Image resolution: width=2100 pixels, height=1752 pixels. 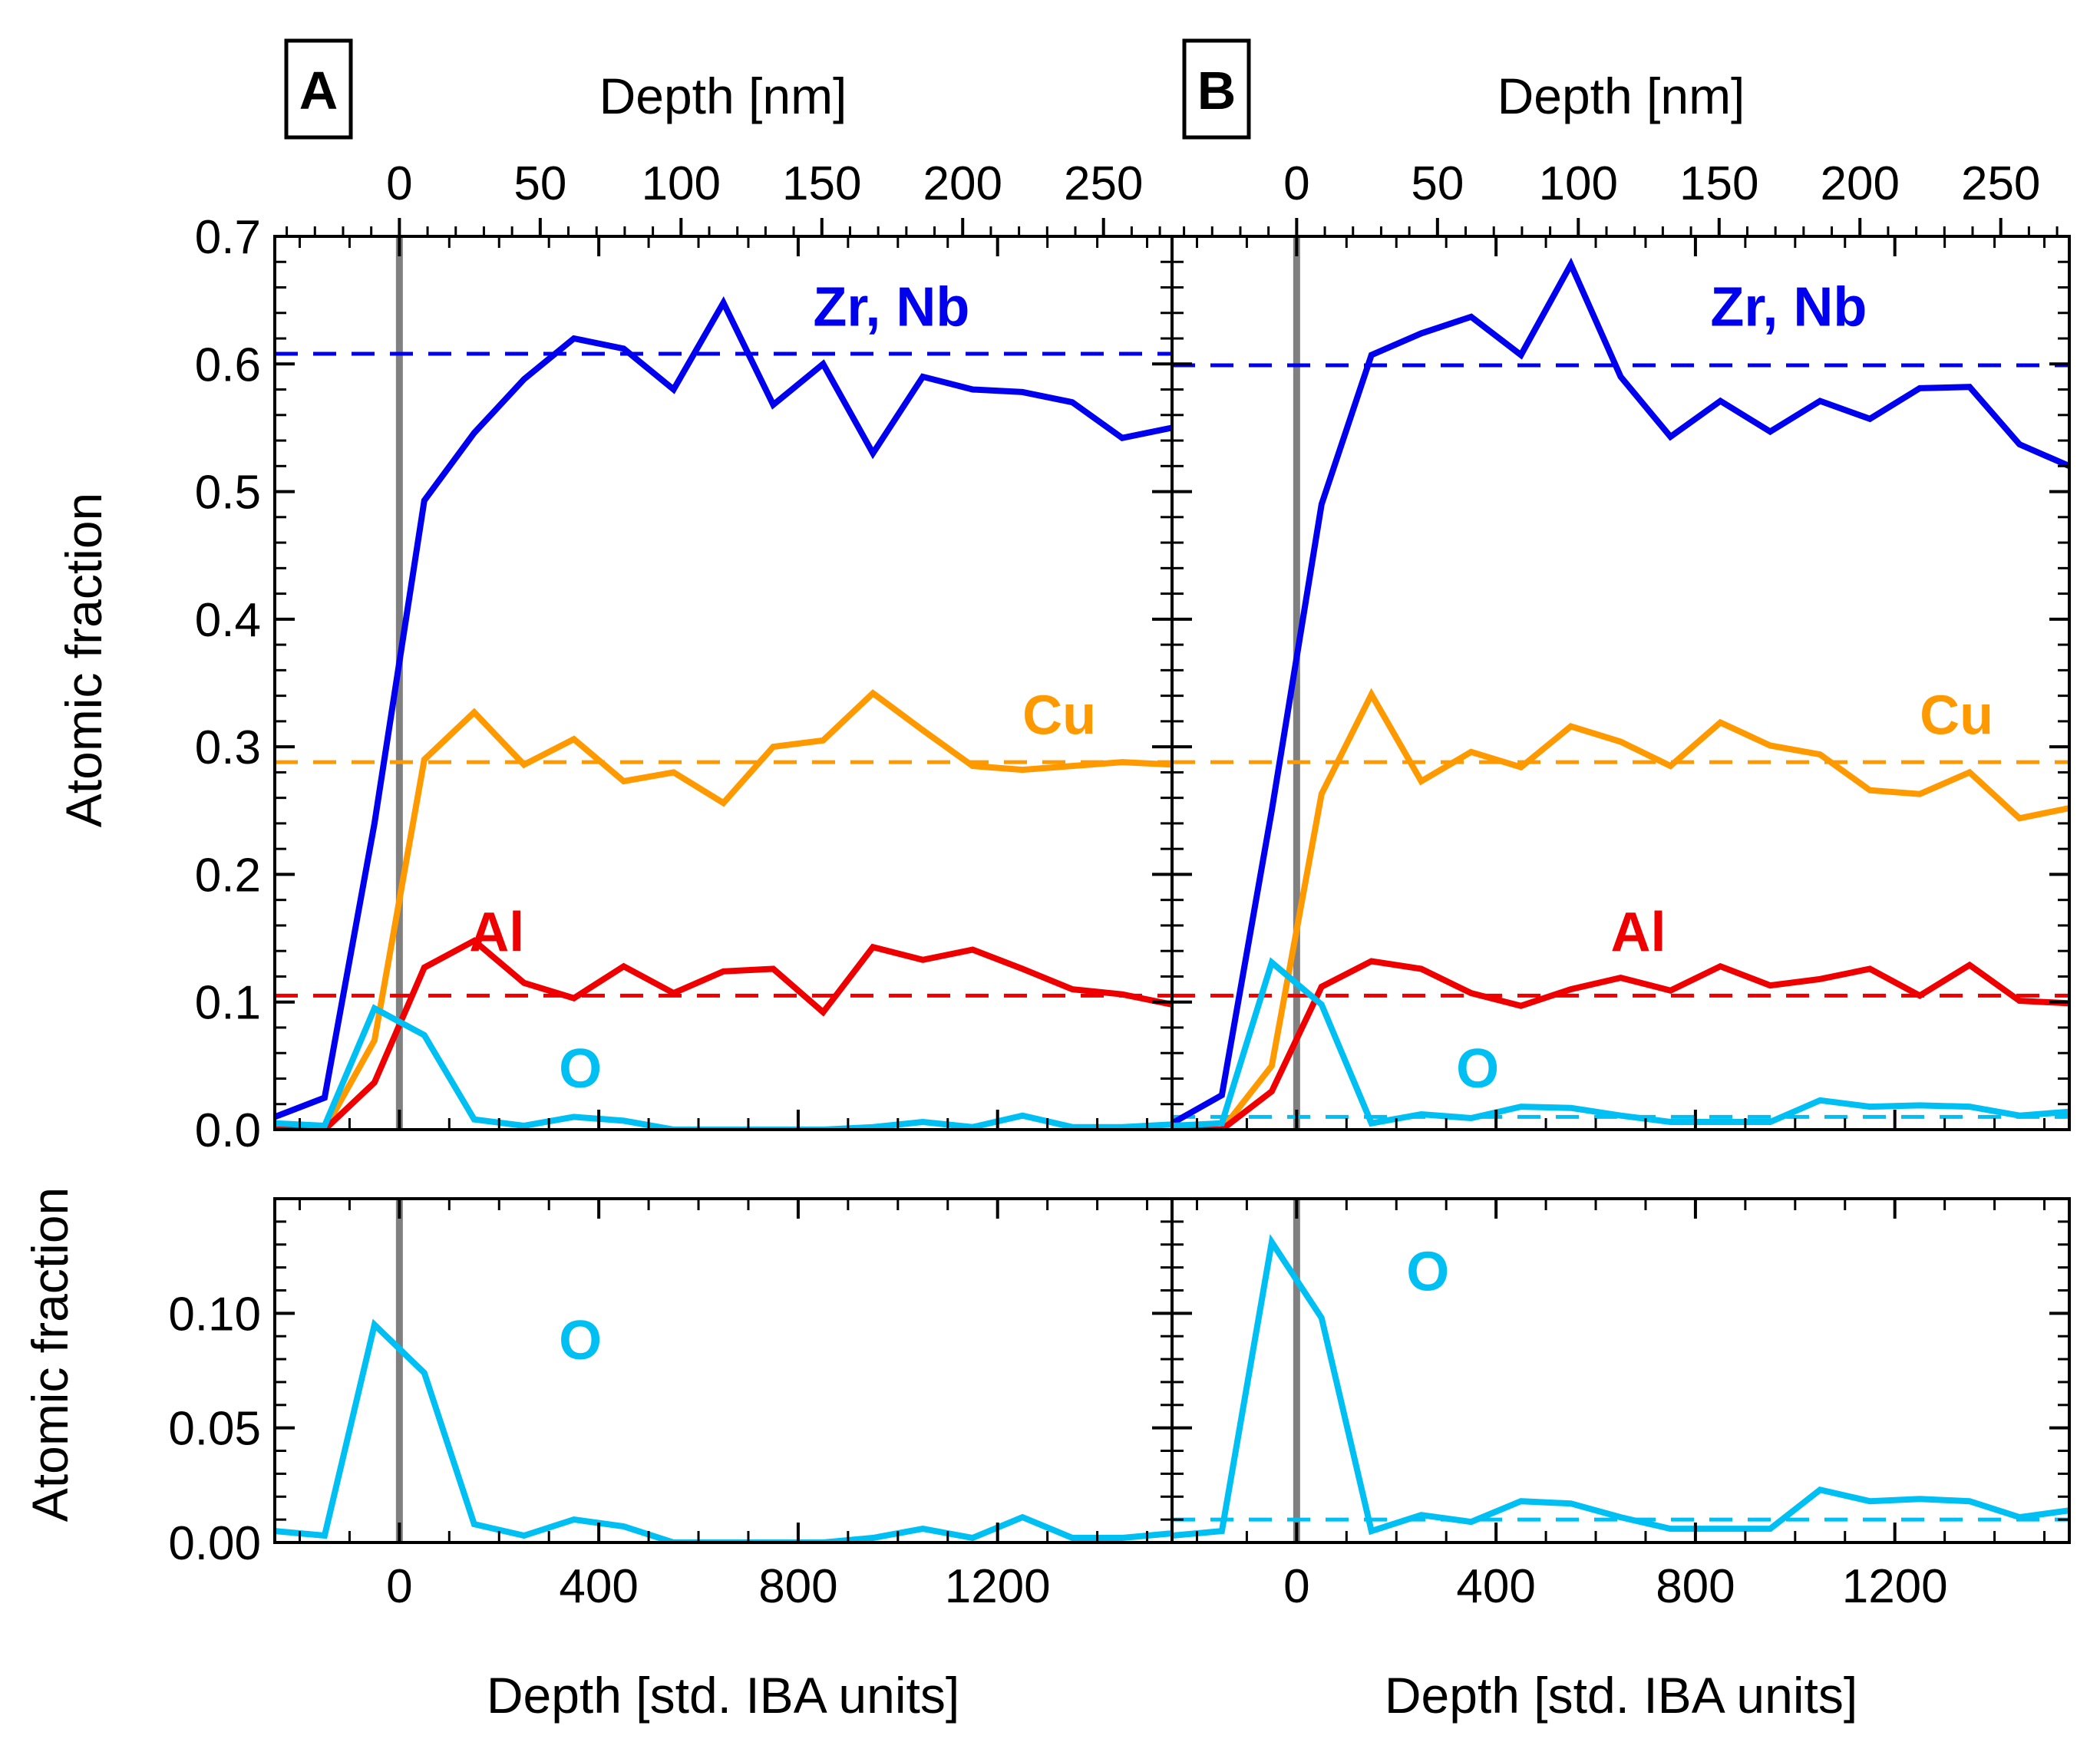 I want to click on y-tick-label-0.7-A-top: 0.7, so click(x=228, y=238).